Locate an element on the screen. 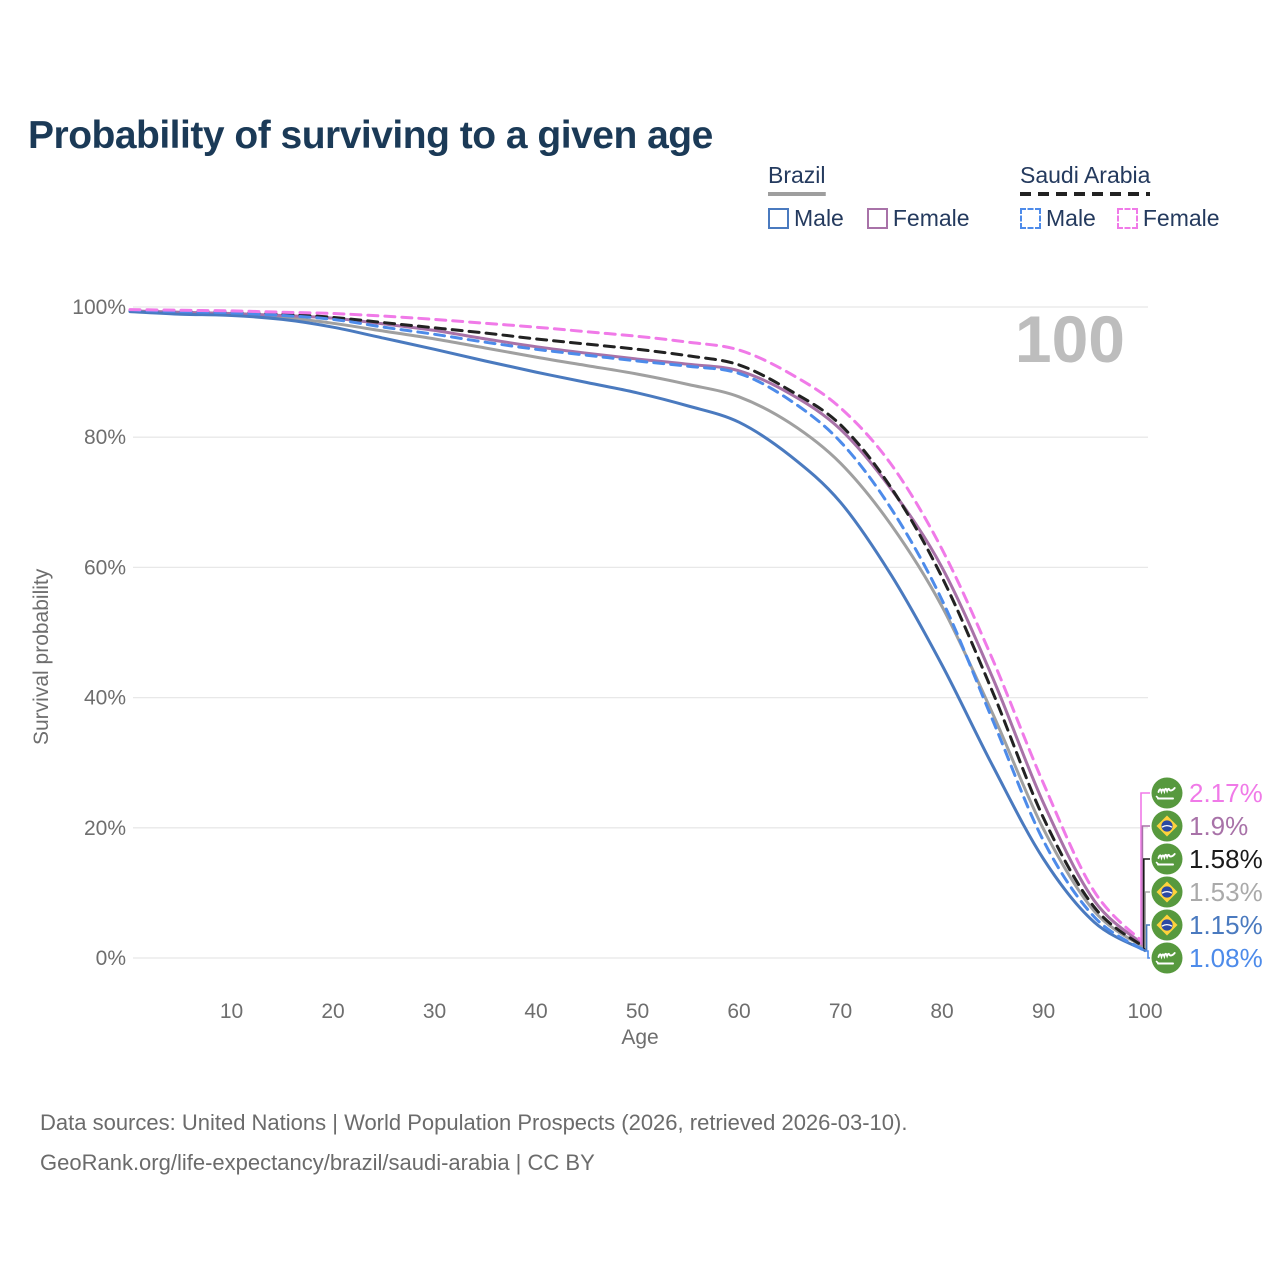 The image size is (1280, 1280). y-tick-label: 20% is located at coordinates (105, 828).